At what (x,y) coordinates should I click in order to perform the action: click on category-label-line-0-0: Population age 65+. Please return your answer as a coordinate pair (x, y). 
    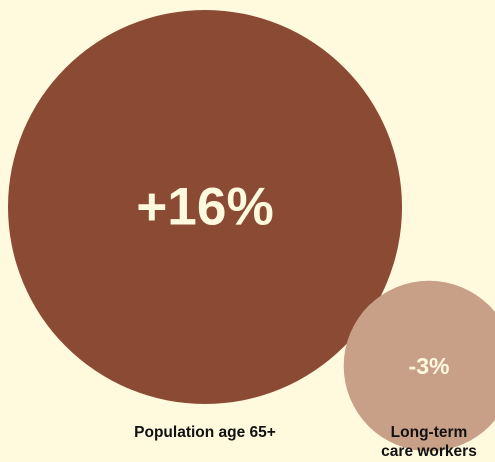
    Looking at the image, I should click on (205, 432).